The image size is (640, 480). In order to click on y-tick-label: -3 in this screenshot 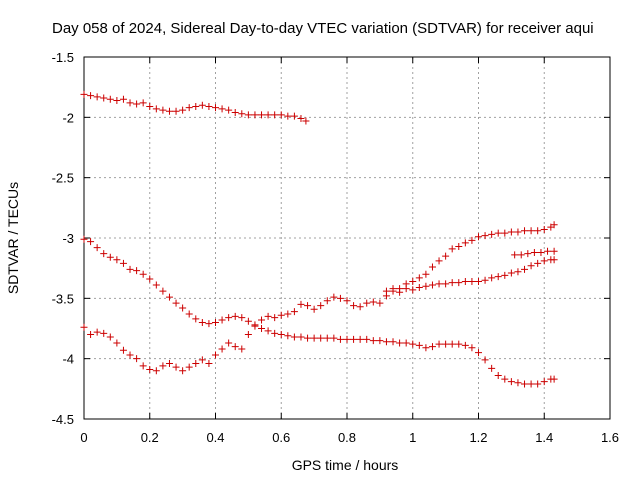, I will do `click(68, 238)`.